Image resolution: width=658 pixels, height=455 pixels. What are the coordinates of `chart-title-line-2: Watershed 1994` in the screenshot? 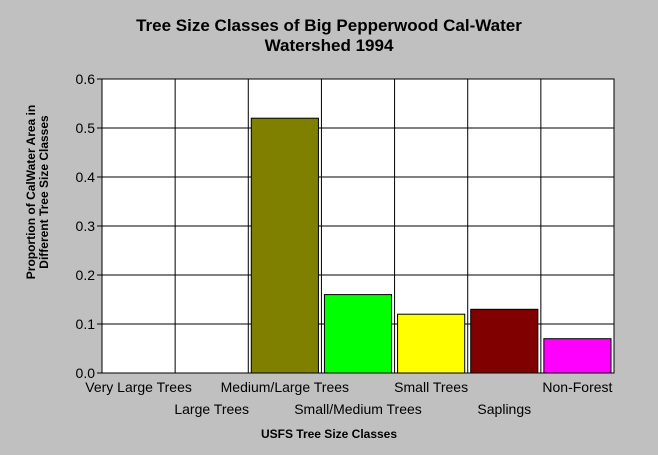 It's located at (329, 45).